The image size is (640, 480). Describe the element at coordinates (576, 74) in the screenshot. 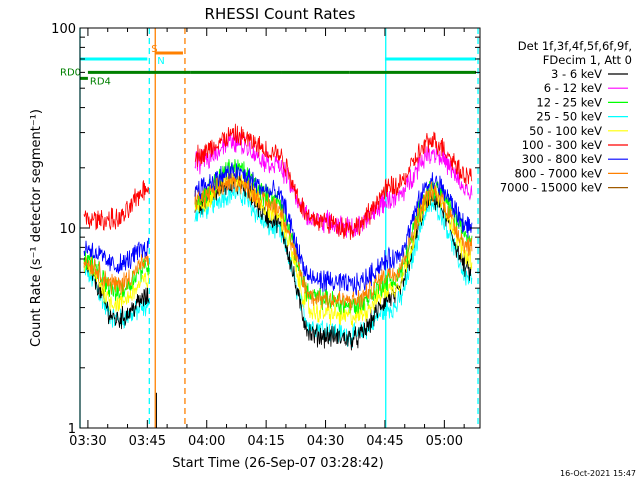

I see `legend-entry-label: 3 - 6 keV` at that location.